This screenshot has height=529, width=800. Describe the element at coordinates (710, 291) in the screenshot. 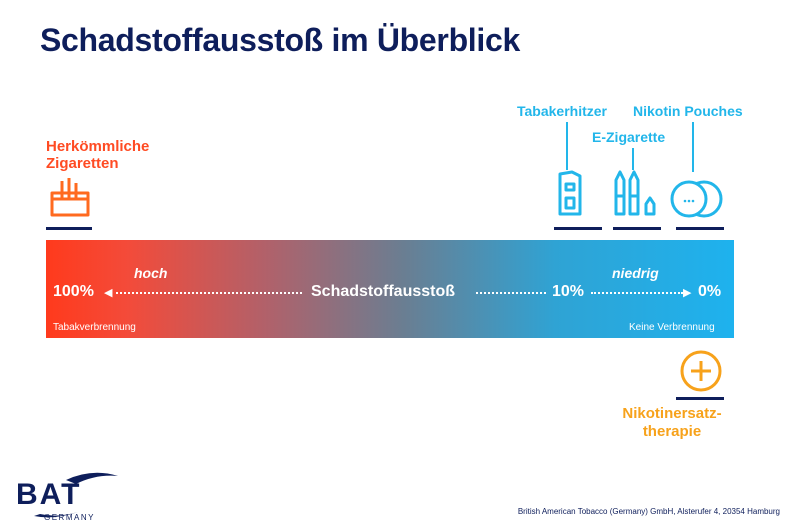

I see `scale-zero-percent: 0%` at that location.